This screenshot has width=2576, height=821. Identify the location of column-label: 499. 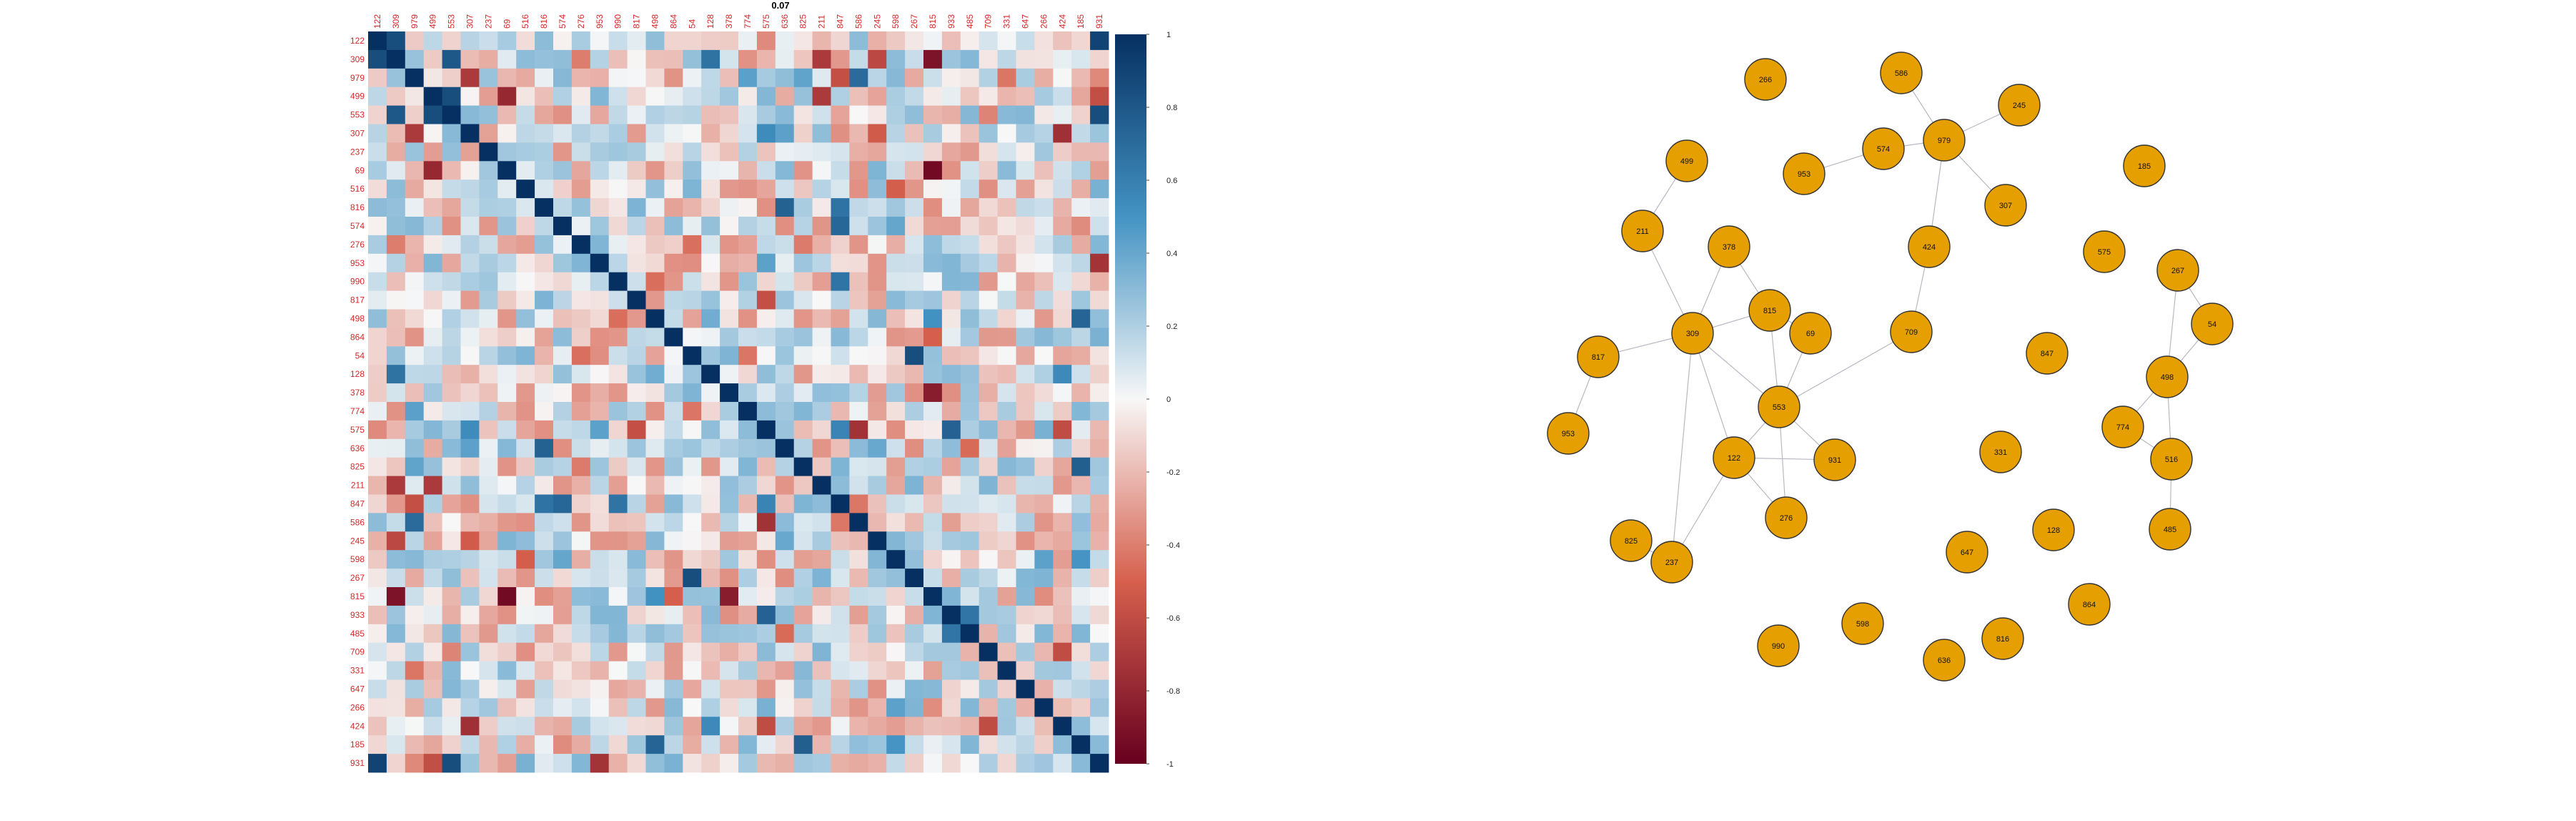
(433, 21).